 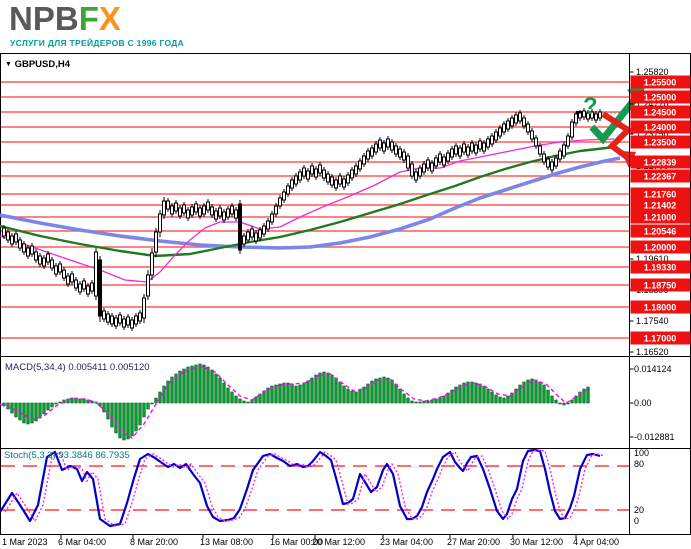 I want to click on price-flag-label: 1.18750, so click(x=660, y=286).